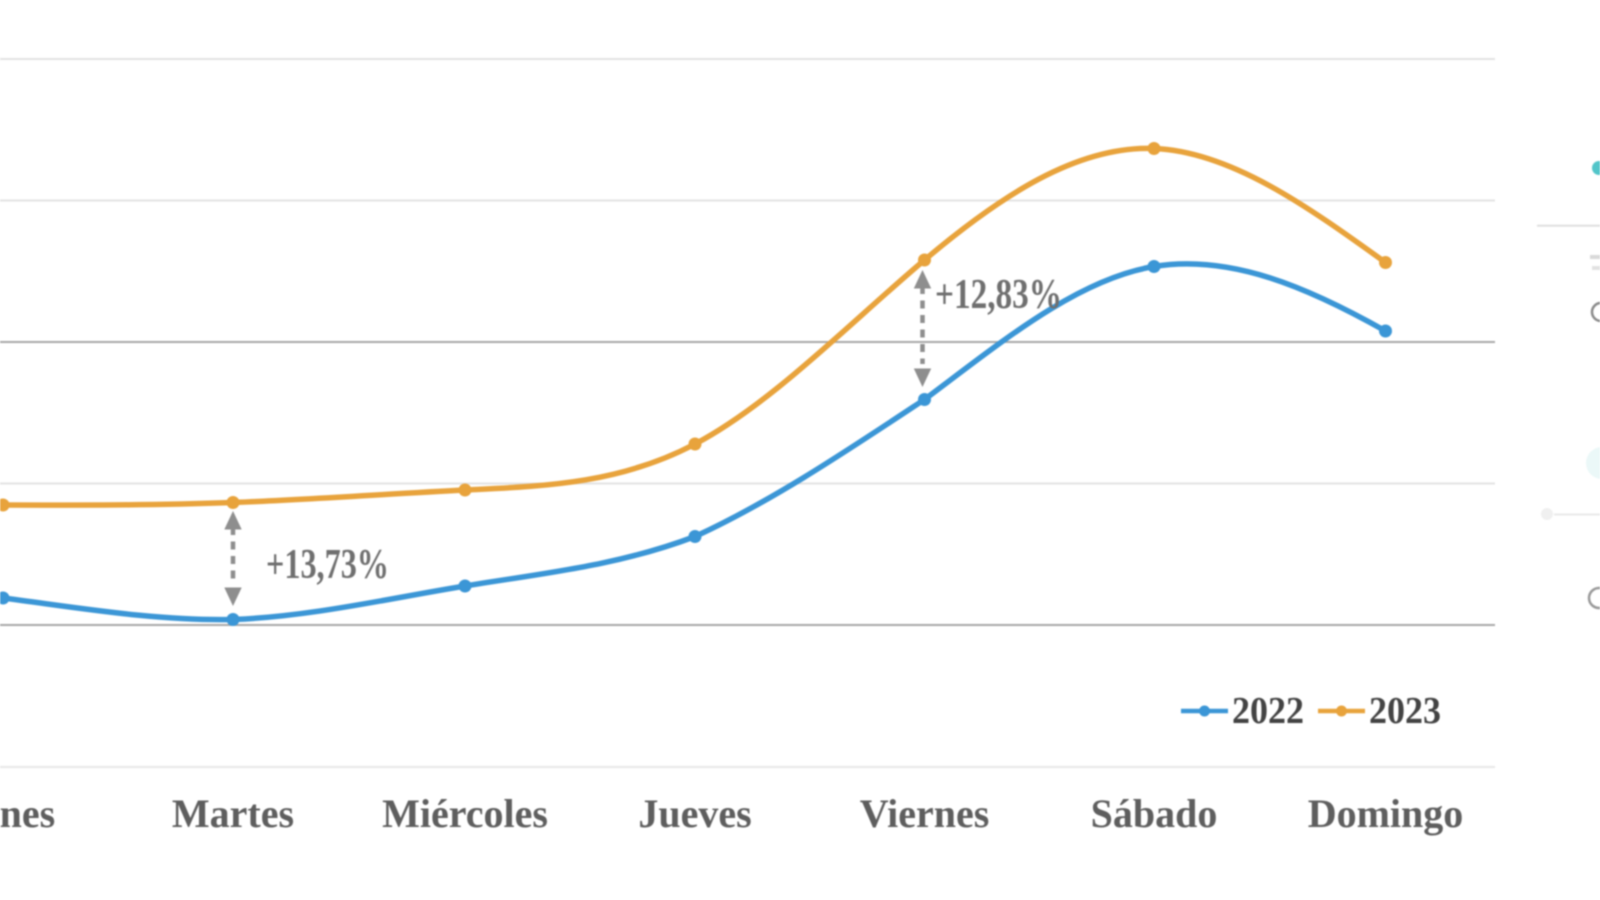  I want to click on svg-text: Jueves, so click(694, 813).